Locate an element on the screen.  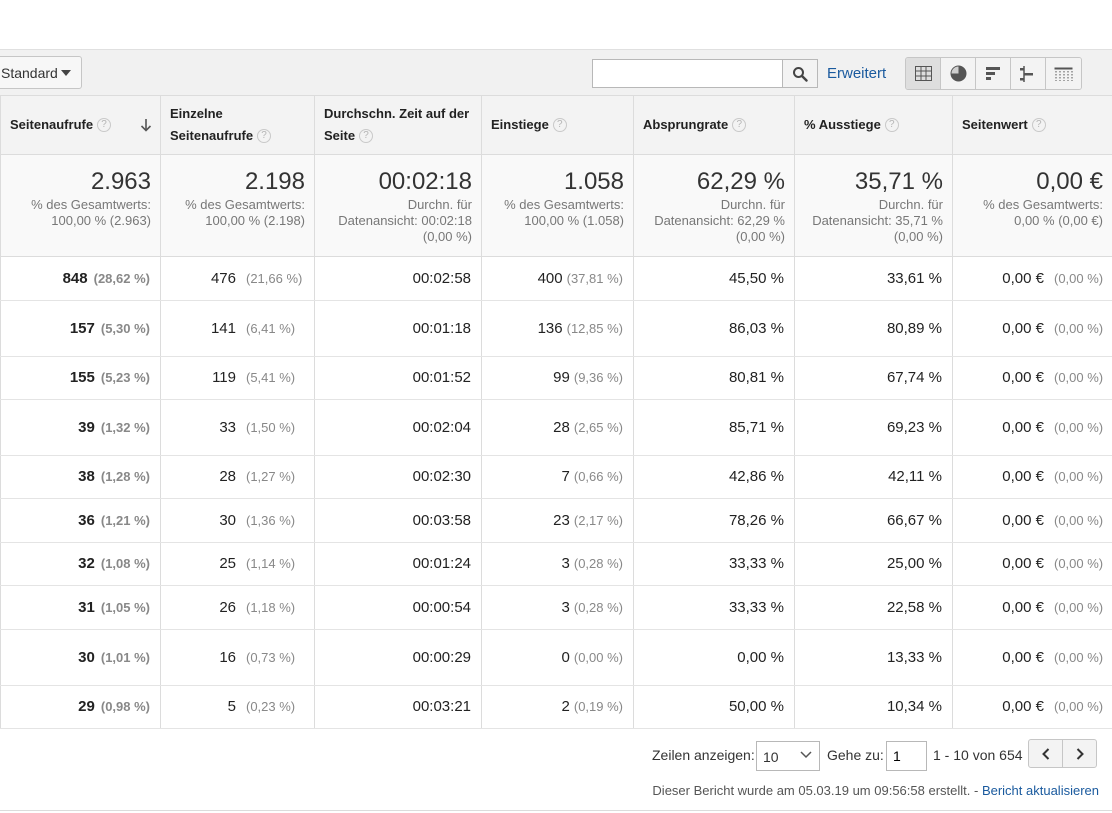
column-header-entrances: Einstiege? is located at coordinates (557, 125).